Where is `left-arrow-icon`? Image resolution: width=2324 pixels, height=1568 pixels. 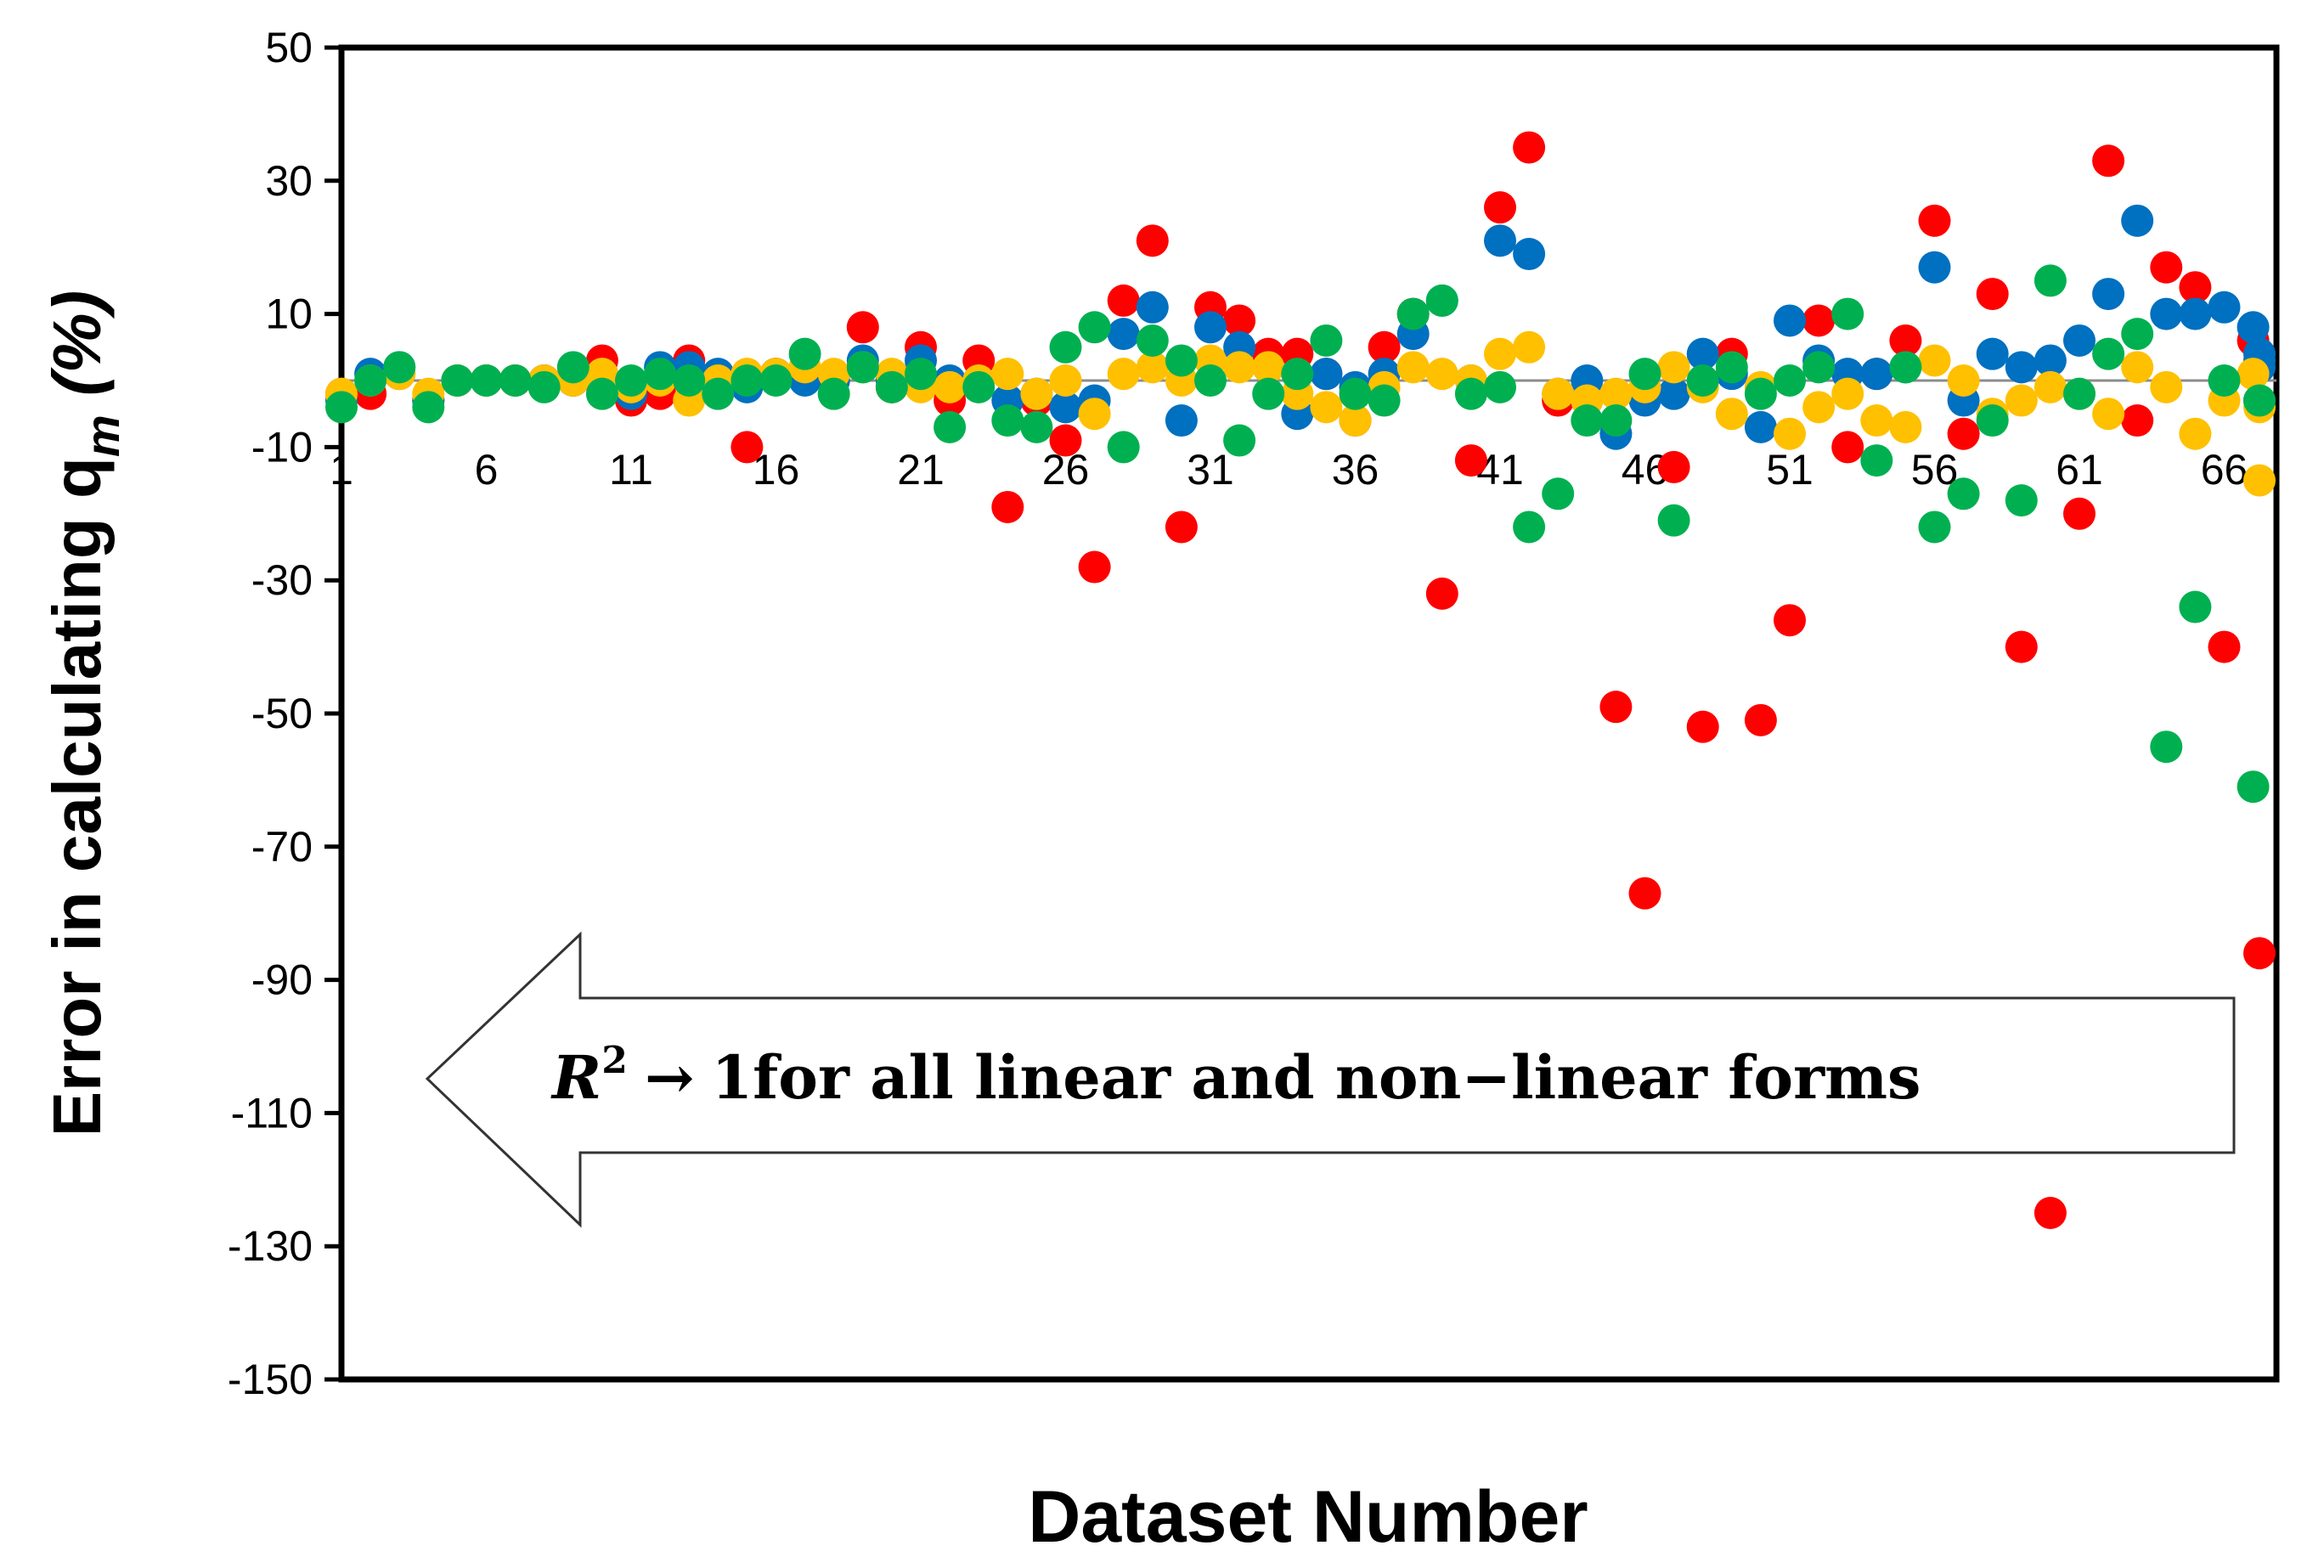 left-arrow-icon is located at coordinates (1331, 1079).